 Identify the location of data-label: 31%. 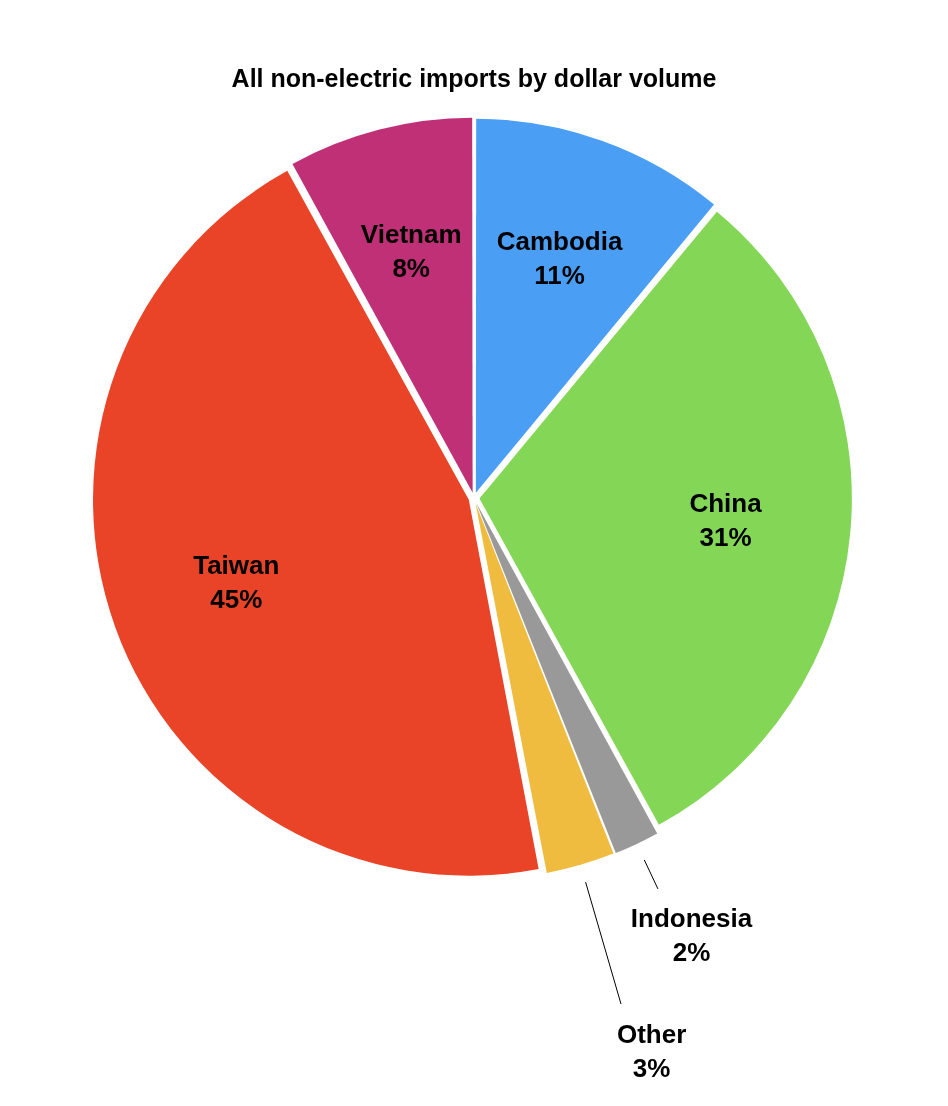
(725, 536).